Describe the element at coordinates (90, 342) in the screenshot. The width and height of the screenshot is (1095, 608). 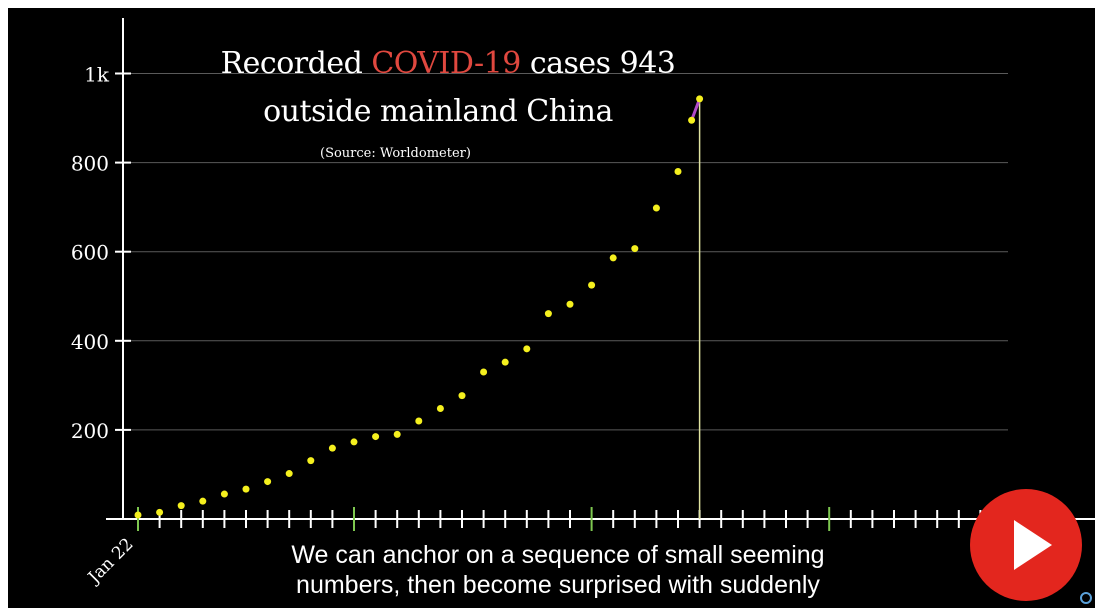
I see `y-tick-label: 400` at that location.